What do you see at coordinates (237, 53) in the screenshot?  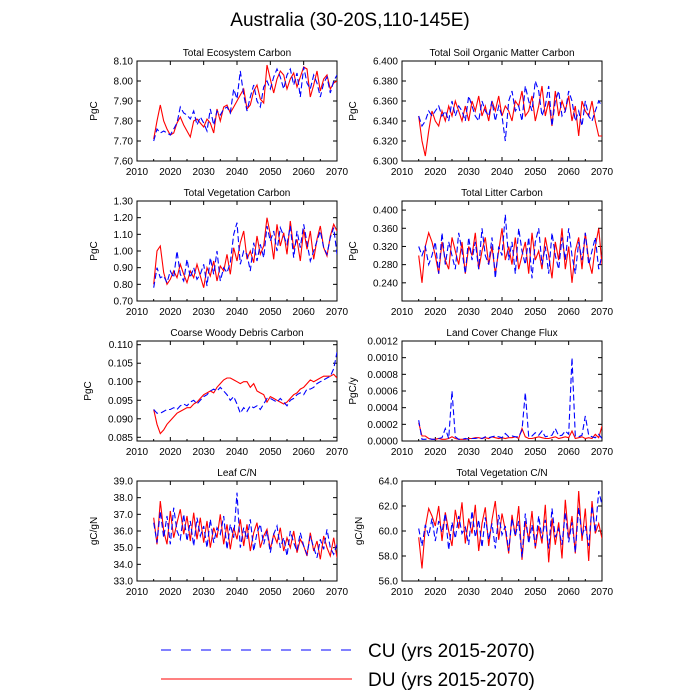 I see `panel-title: Total Ecosystem Carbon` at bounding box center [237, 53].